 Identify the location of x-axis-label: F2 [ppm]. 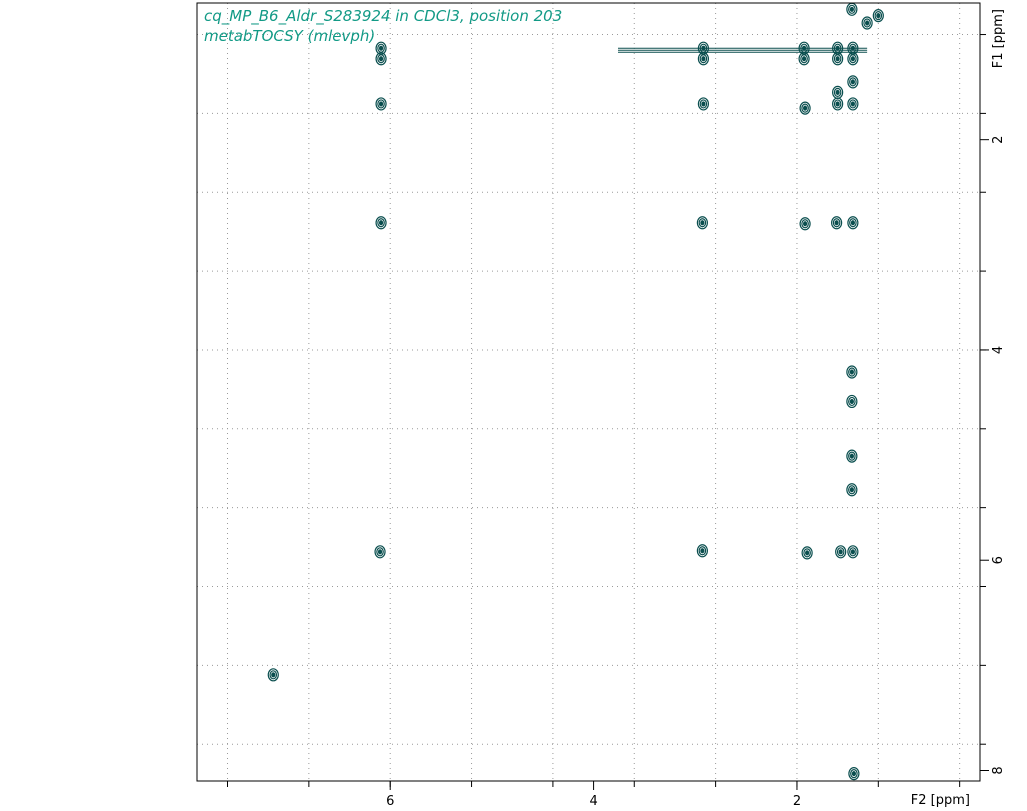
(940, 800).